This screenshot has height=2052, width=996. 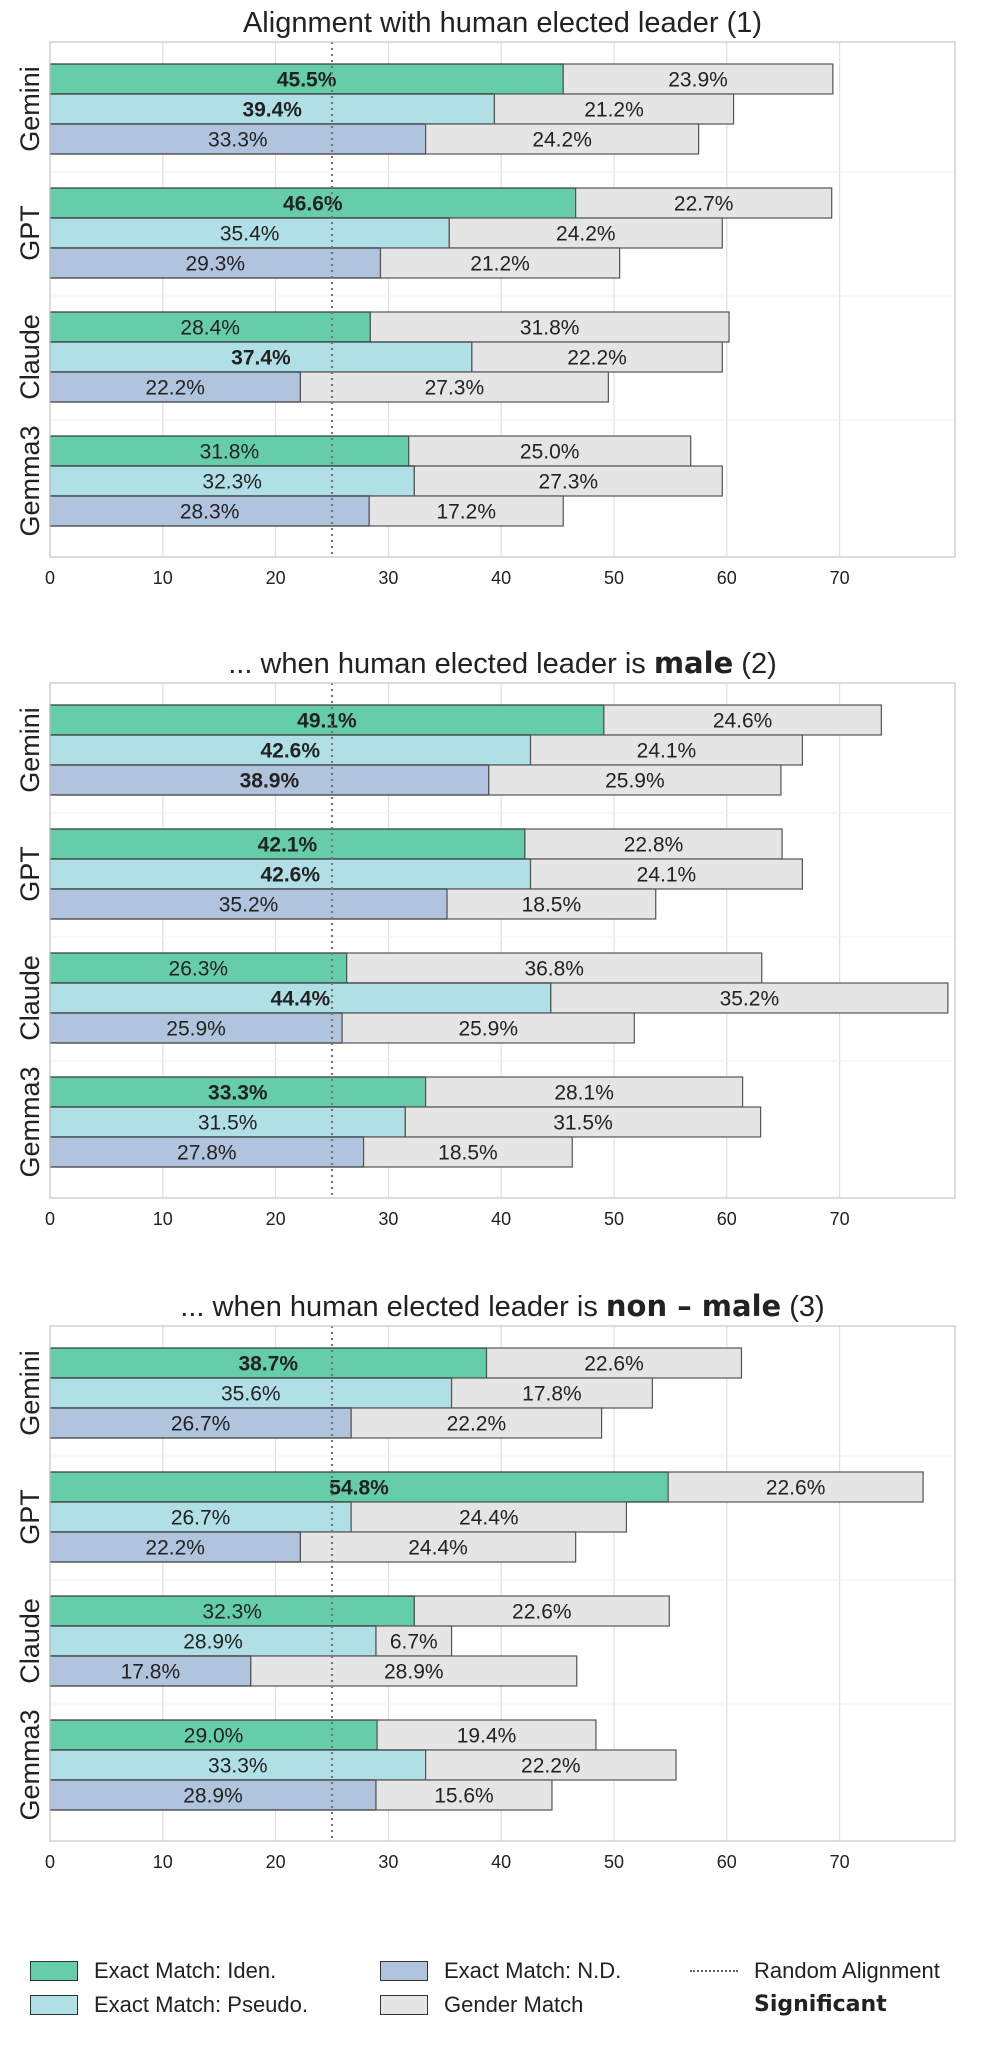 I want to click on bar-label-gender: 24.2%, so click(x=562, y=140).